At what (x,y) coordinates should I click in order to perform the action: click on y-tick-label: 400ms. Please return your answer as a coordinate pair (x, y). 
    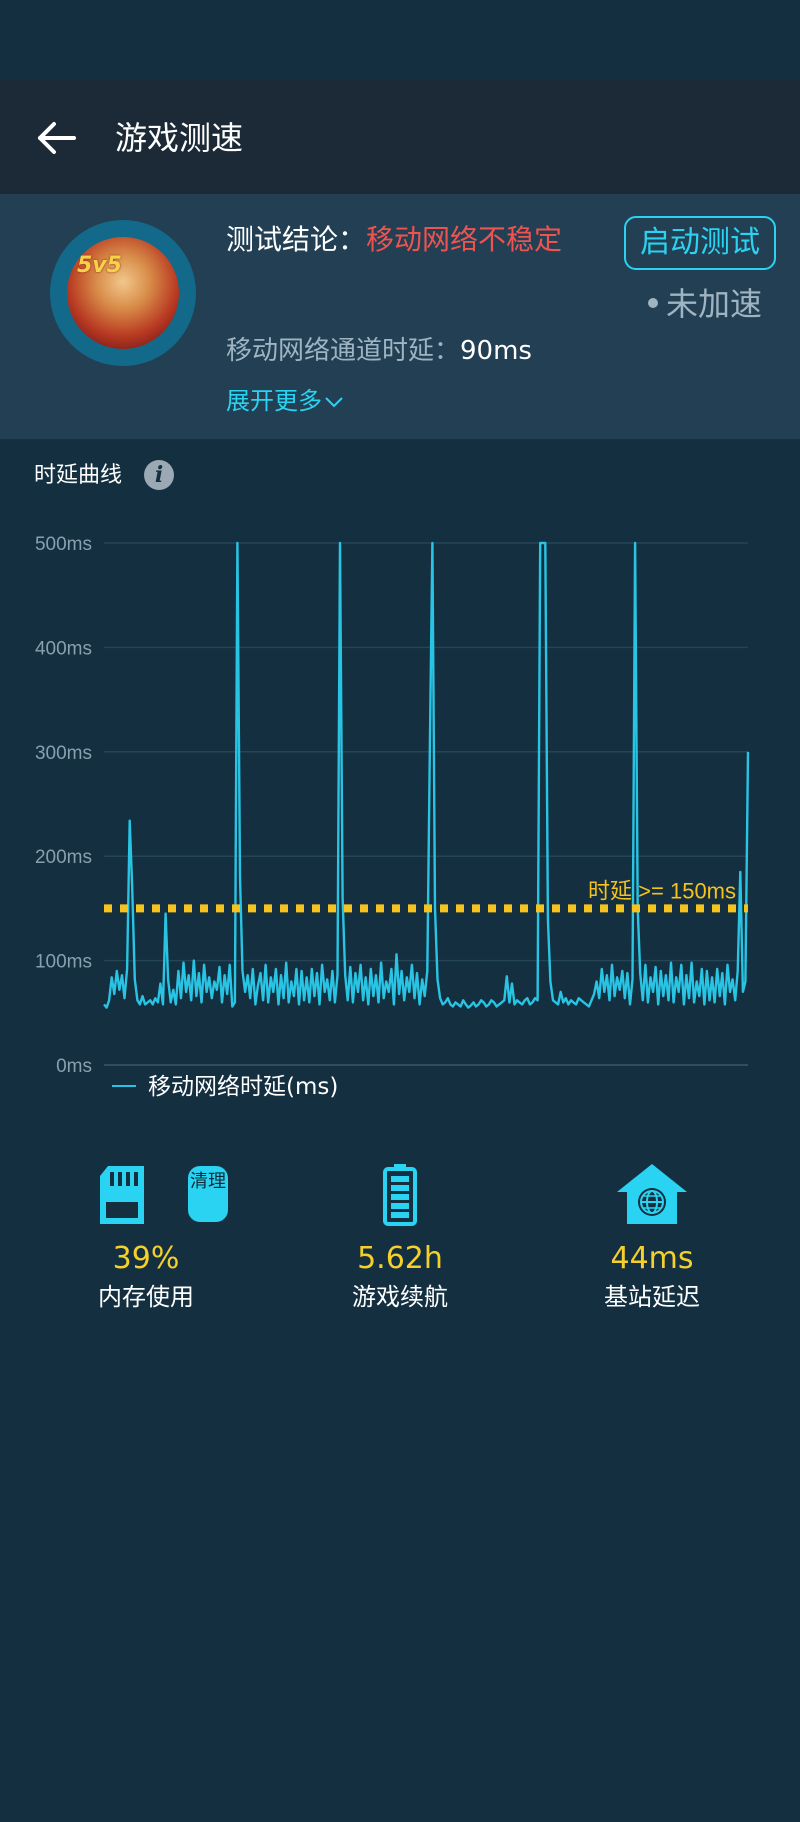
    Looking at the image, I should click on (63, 648).